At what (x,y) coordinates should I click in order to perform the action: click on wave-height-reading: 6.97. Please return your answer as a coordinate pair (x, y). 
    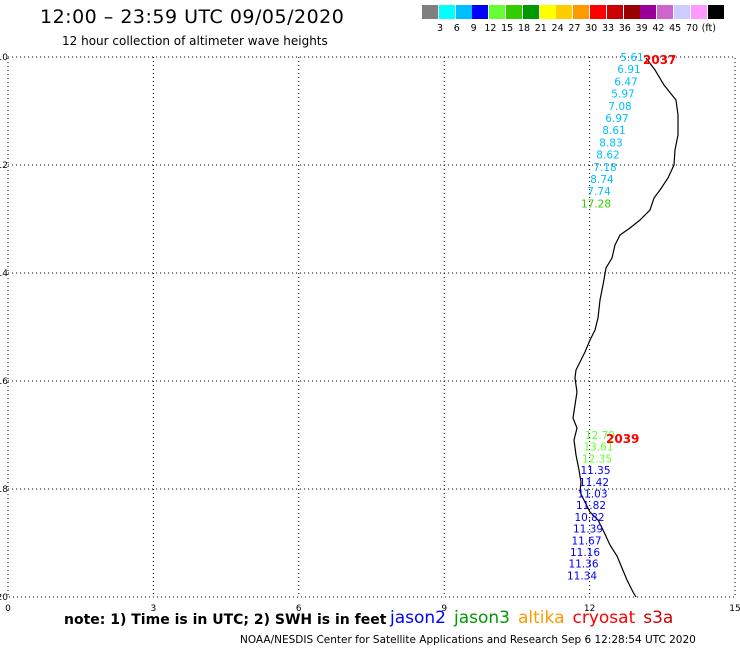
    Looking at the image, I should click on (616, 119).